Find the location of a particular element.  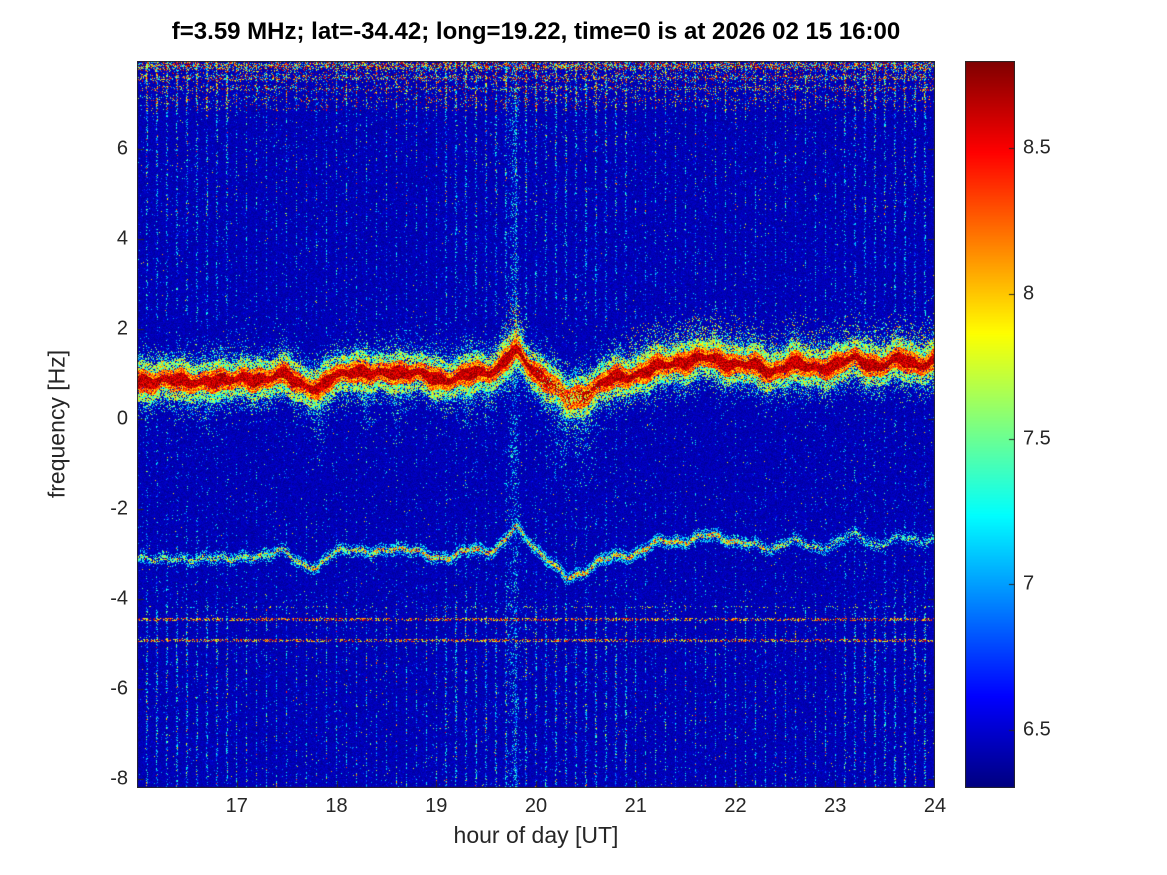

x-tick-label: 23 is located at coordinates (835, 806).